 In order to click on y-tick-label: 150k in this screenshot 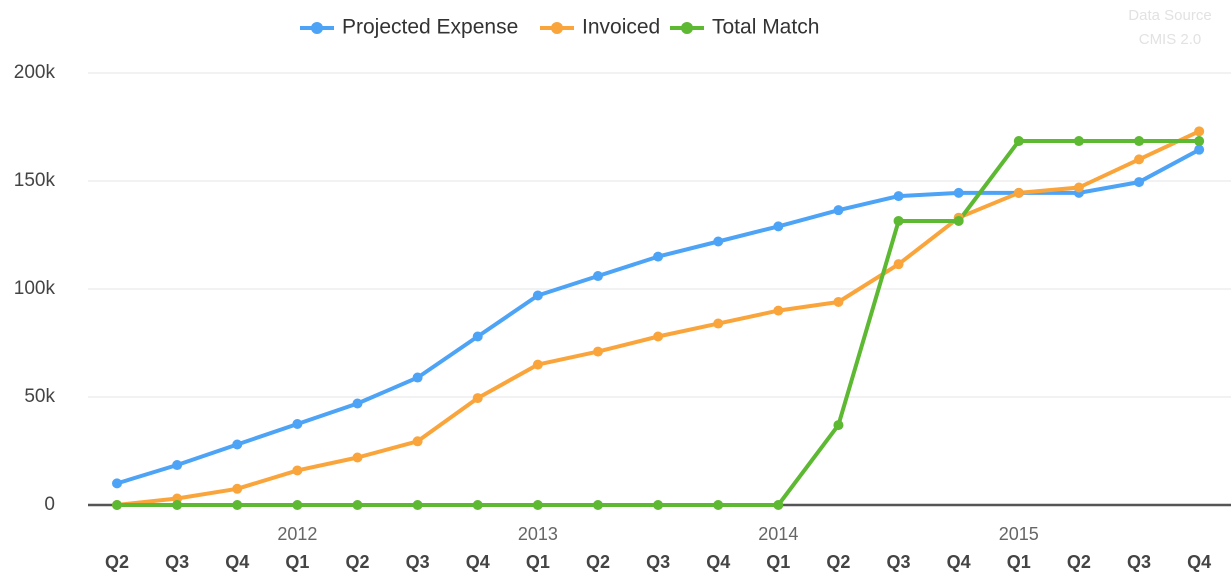, I will do `click(35, 180)`.